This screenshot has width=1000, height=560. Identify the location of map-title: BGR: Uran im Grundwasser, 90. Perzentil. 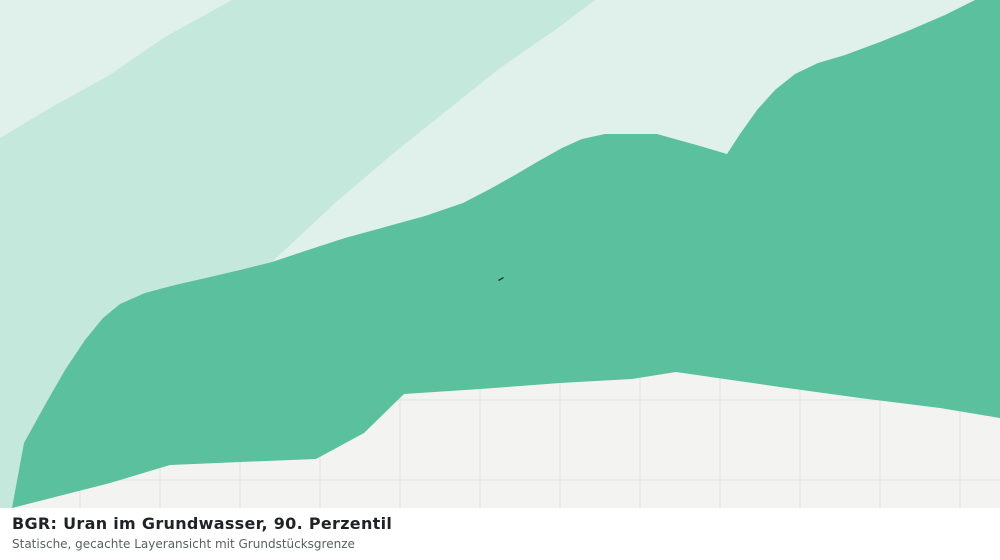
(202, 523).